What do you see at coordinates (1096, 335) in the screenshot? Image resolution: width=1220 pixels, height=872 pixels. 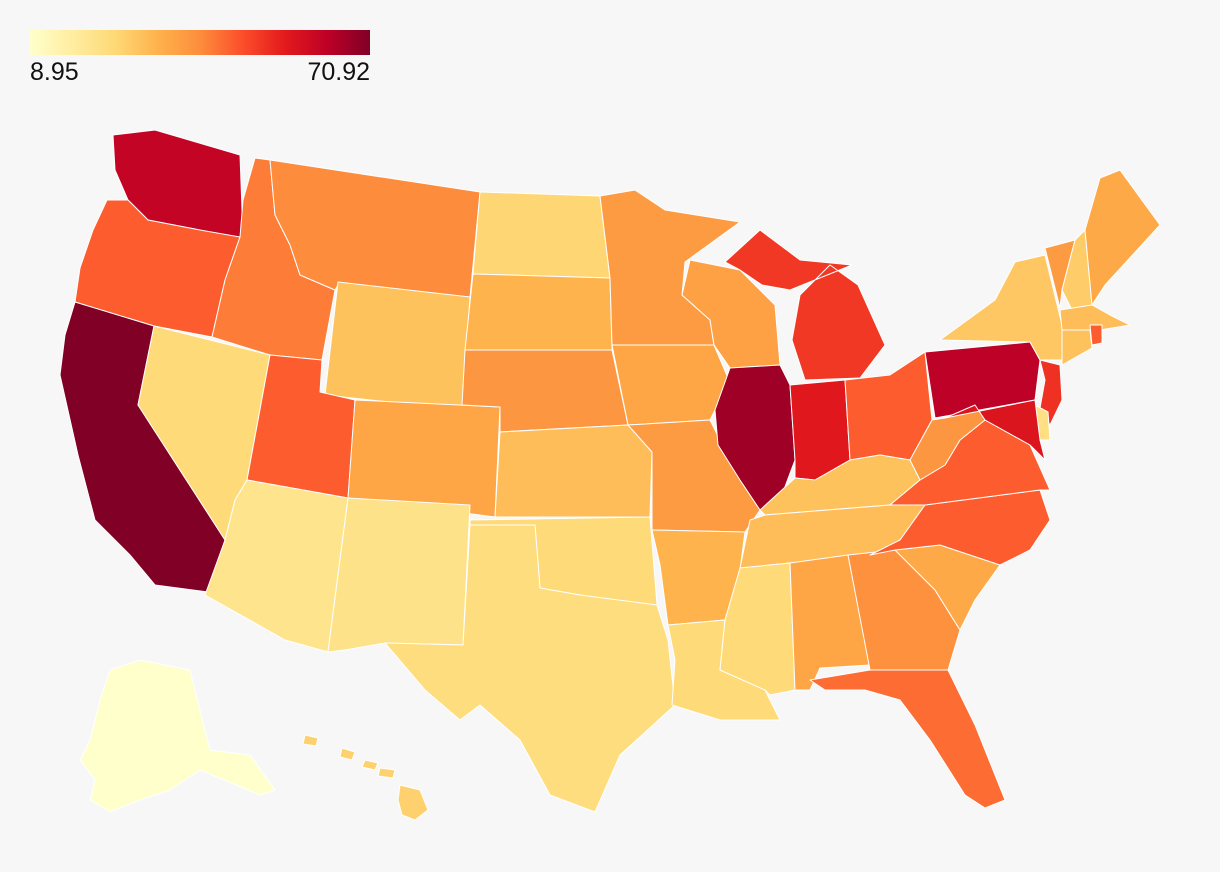 I see `state-ri` at bounding box center [1096, 335].